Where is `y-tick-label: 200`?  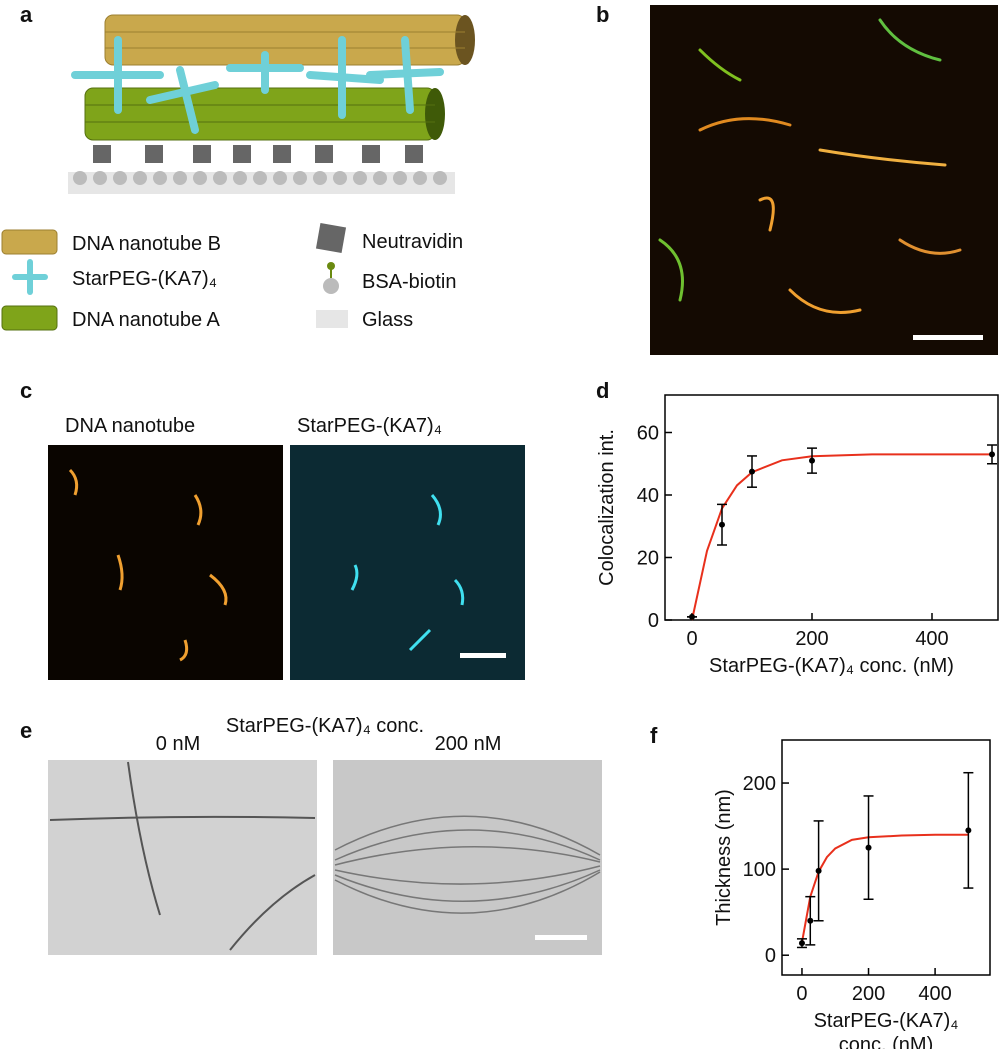 y-tick-label: 200 is located at coordinates (759, 784).